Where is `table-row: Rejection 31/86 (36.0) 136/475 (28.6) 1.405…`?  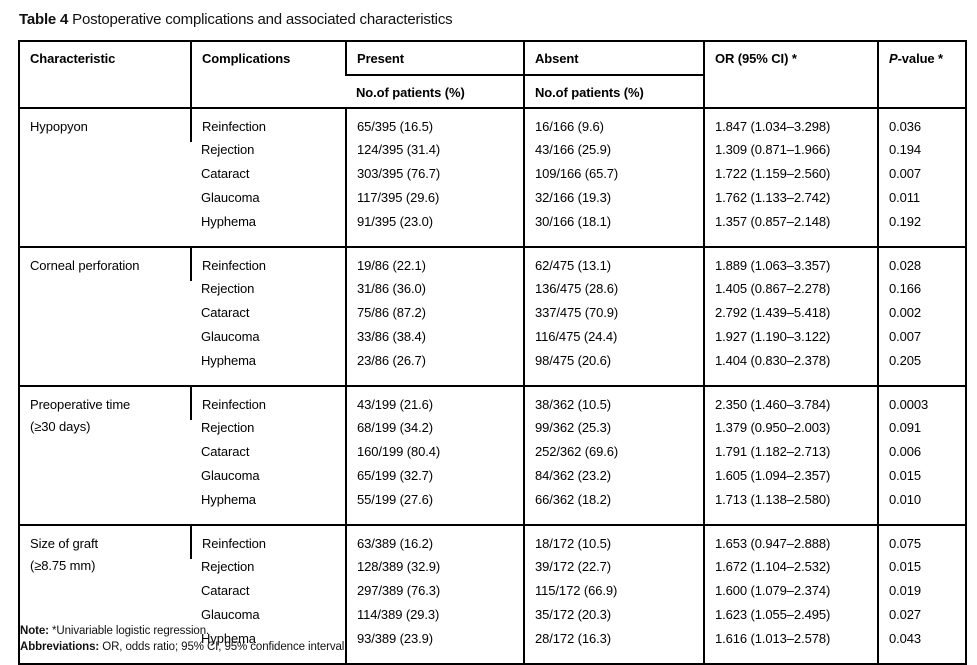 table-row: Rejection 31/86 (36.0) 136/475 (28.6) 1.405… is located at coordinates (492, 293).